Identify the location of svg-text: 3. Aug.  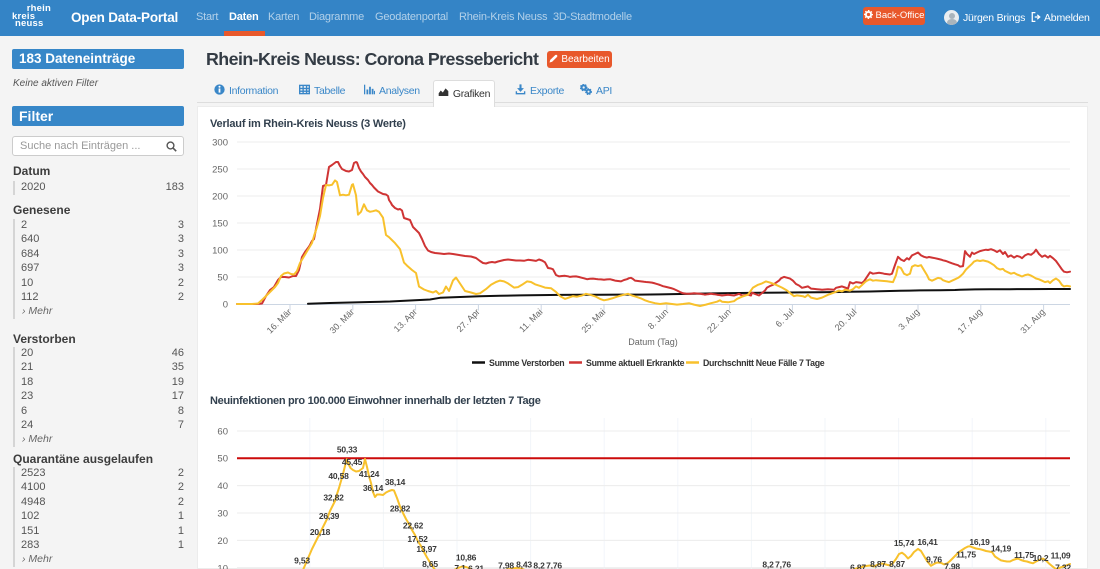
(908, 319).